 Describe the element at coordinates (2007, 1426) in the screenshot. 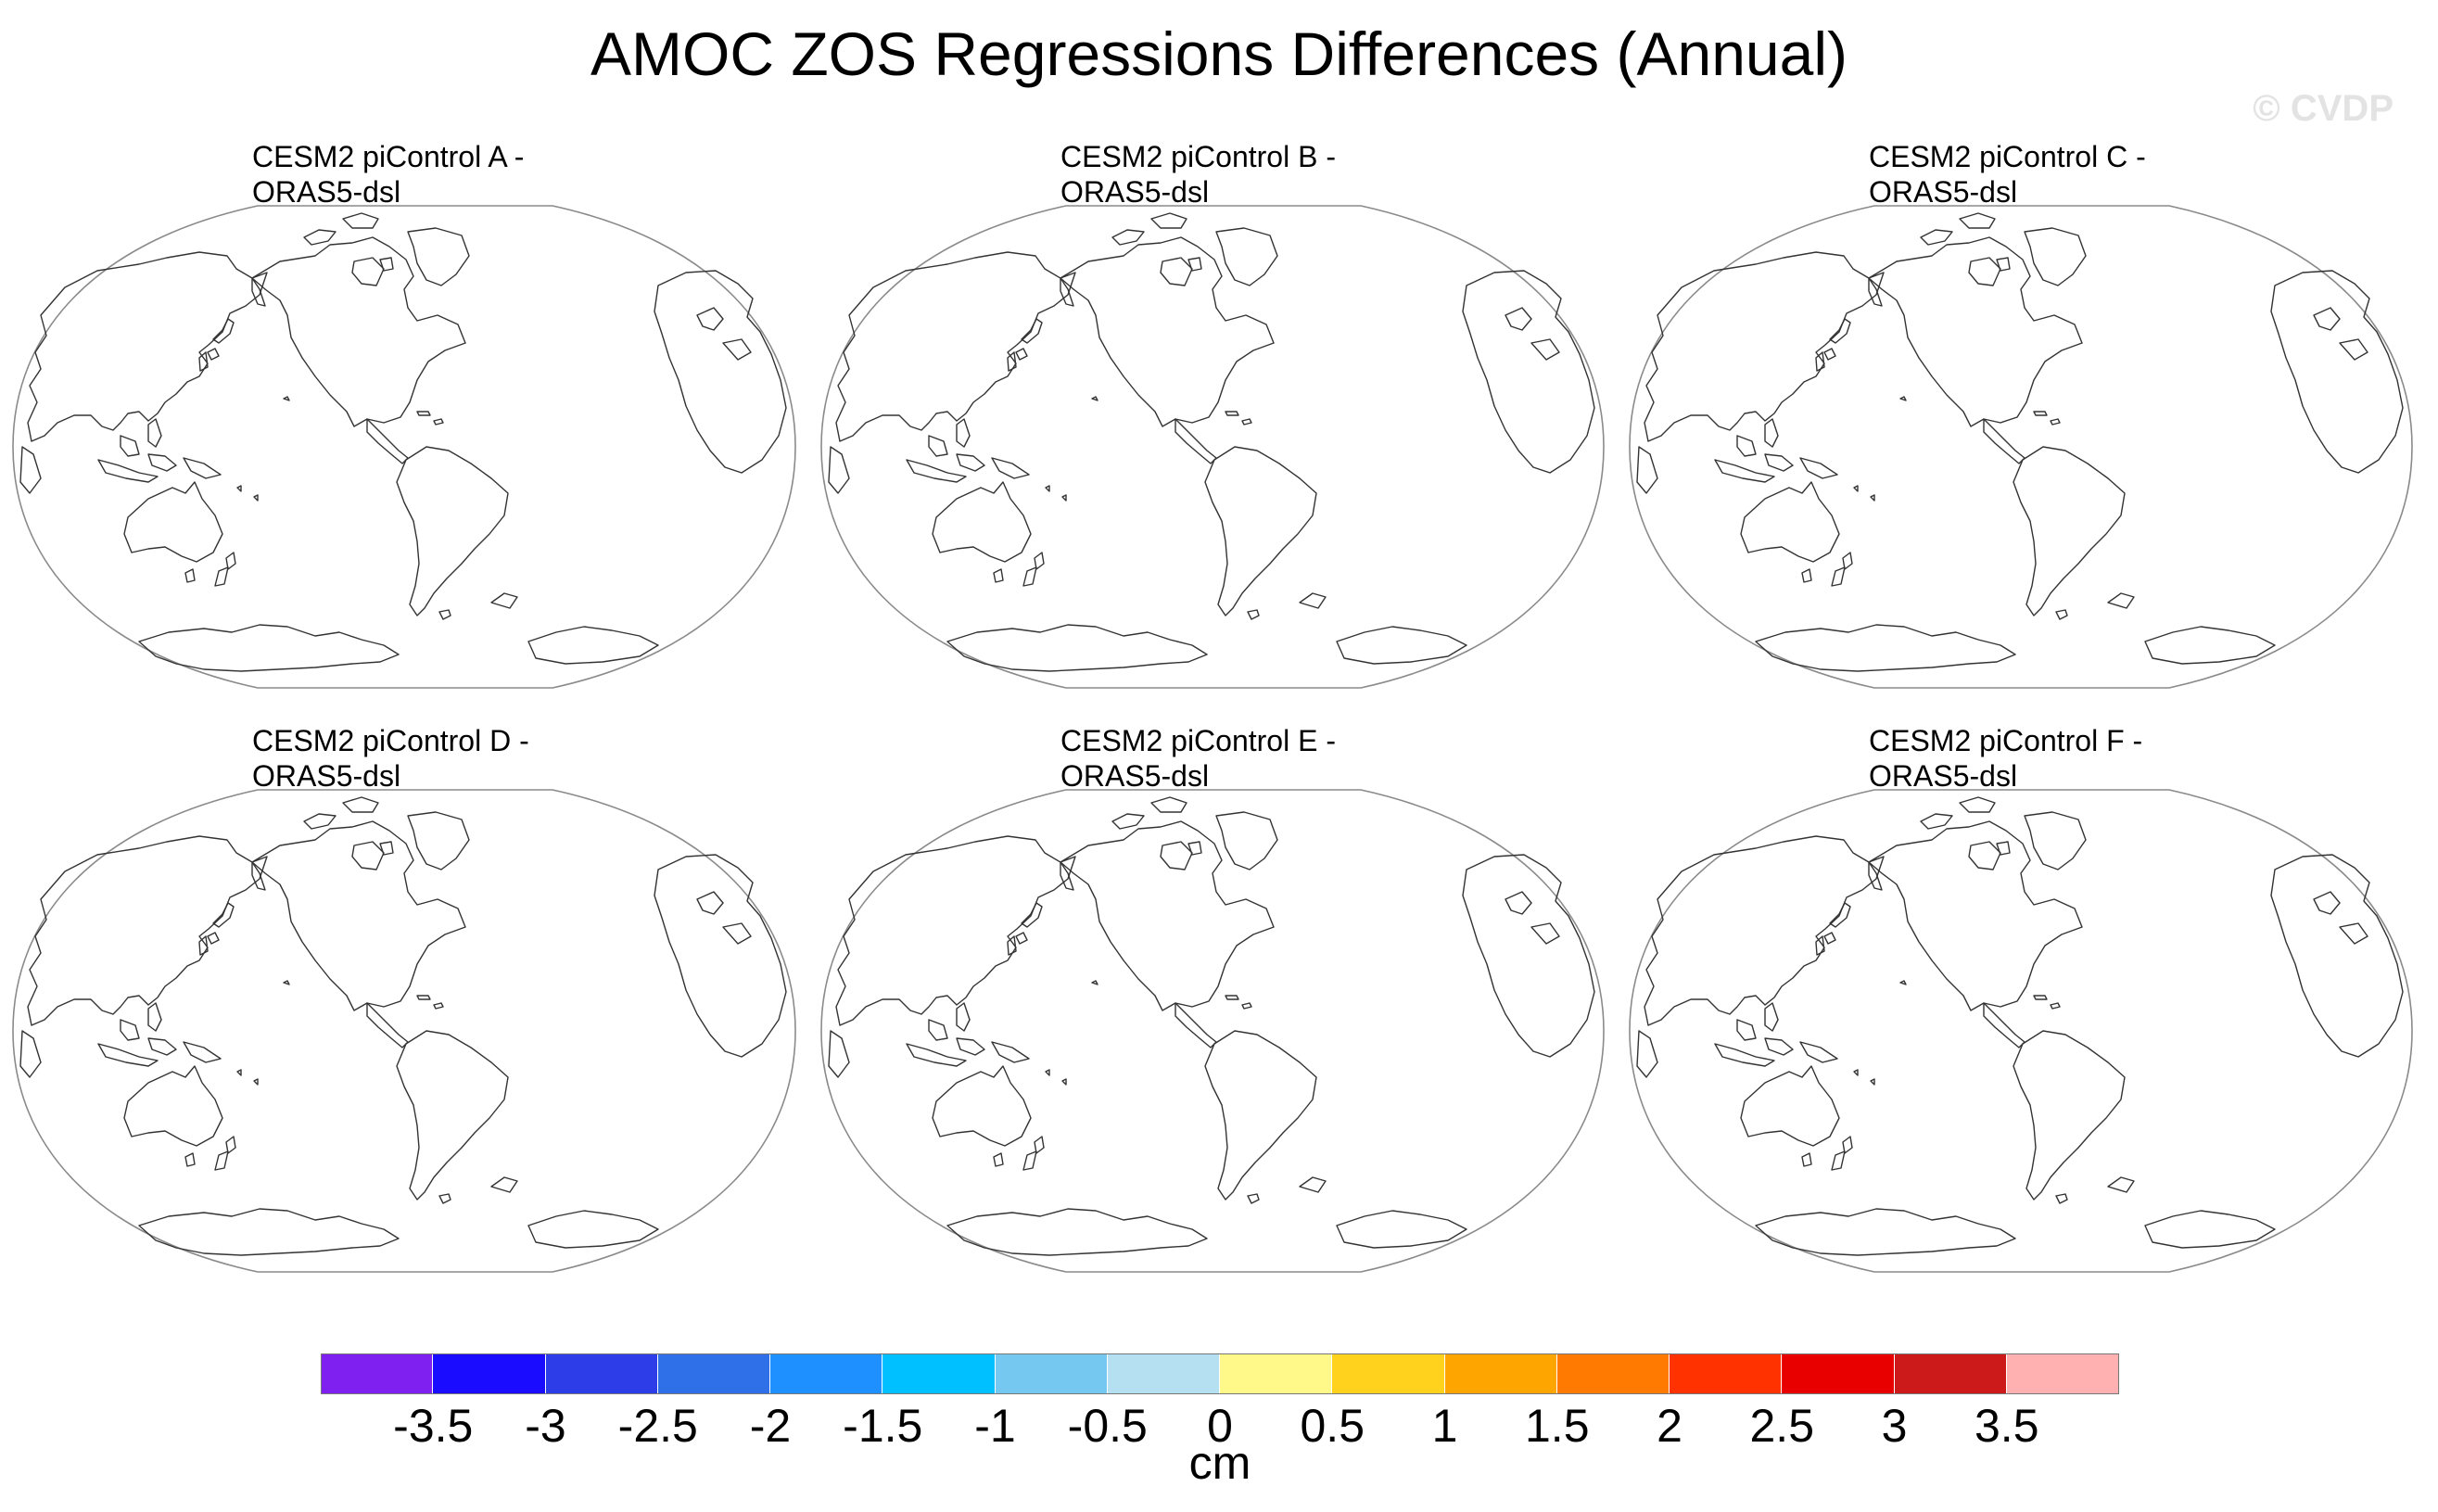

I see `colorbar-tick-label: 3.5` at that location.